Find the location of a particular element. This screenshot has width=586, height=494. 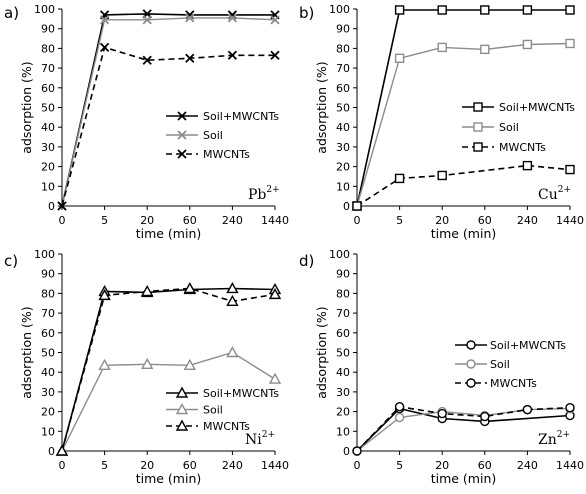

y-tick-label: 50 is located at coordinates (48, 108).